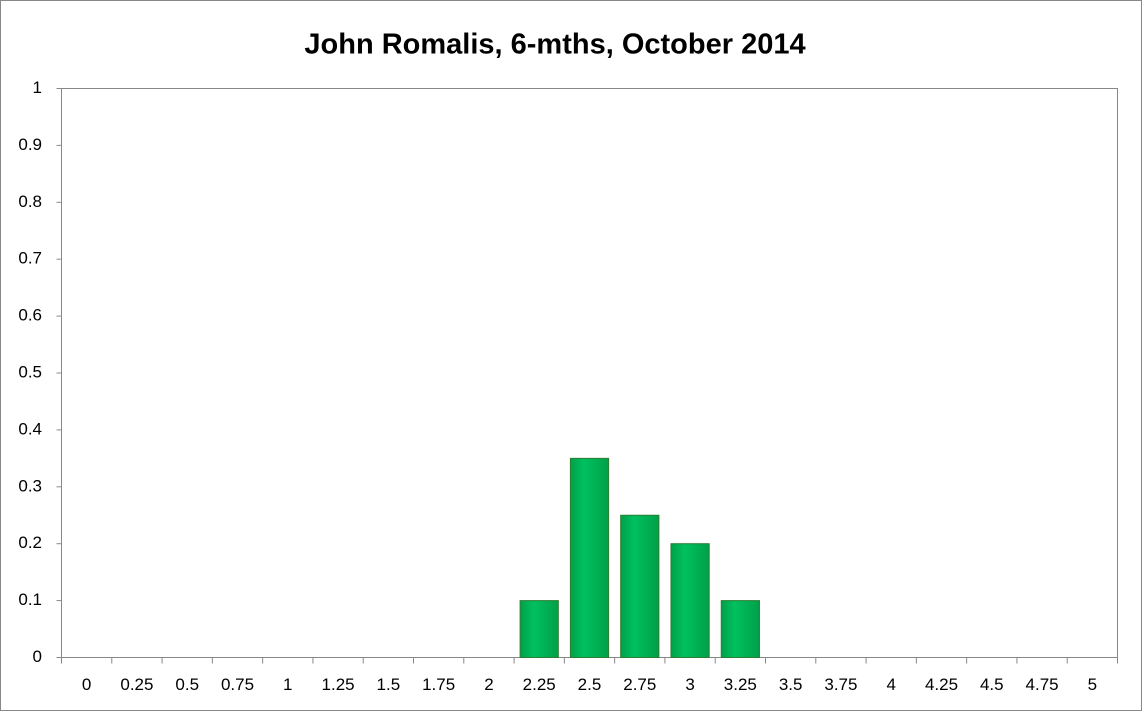 The width and height of the screenshot is (1142, 711). Describe the element at coordinates (539, 684) in the screenshot. I see `x-tick-label: 2.25` at that location.